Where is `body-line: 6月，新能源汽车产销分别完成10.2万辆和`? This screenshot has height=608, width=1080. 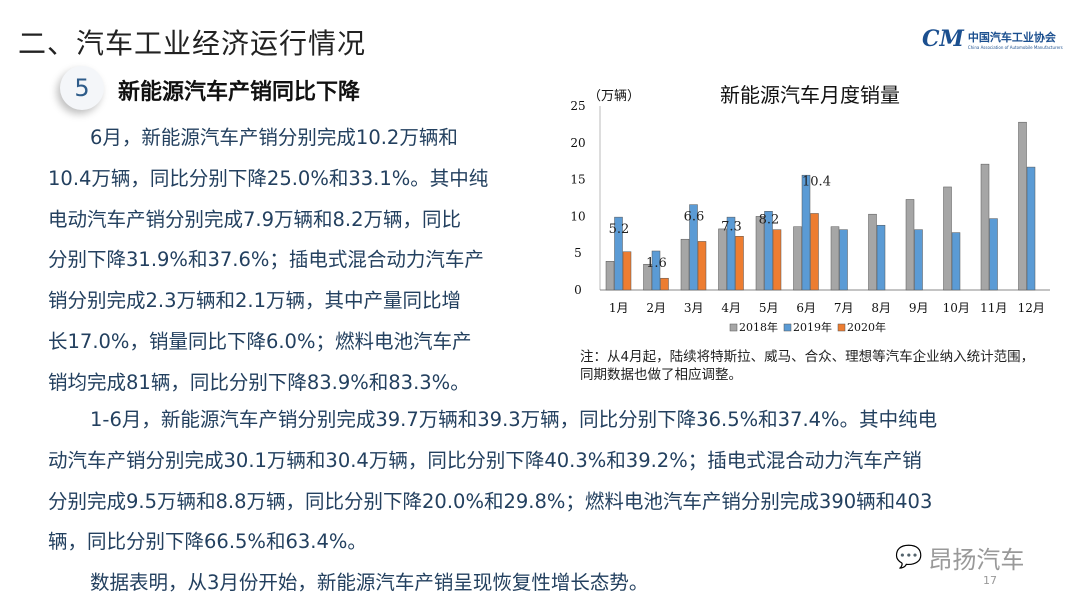
body-line: 6月，新能源汽车产销分别完成10.2万辆和 is located at coordinates (274, 137).